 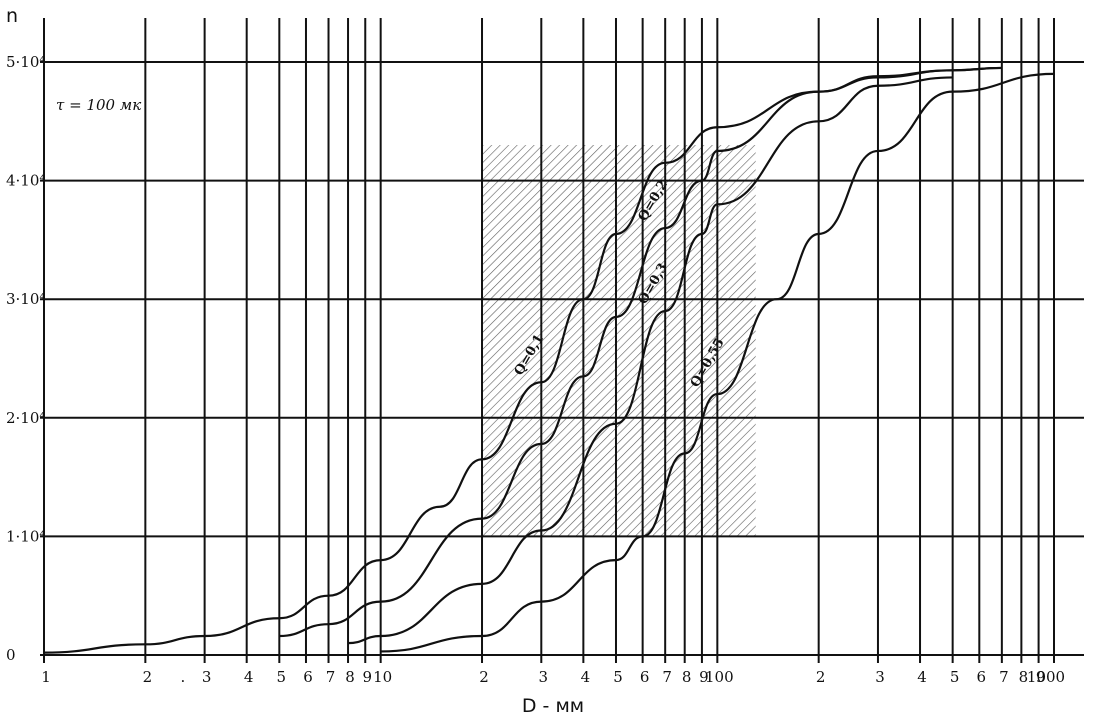 I want to click on x-tick-label: 10, so click(x=382, y=677).